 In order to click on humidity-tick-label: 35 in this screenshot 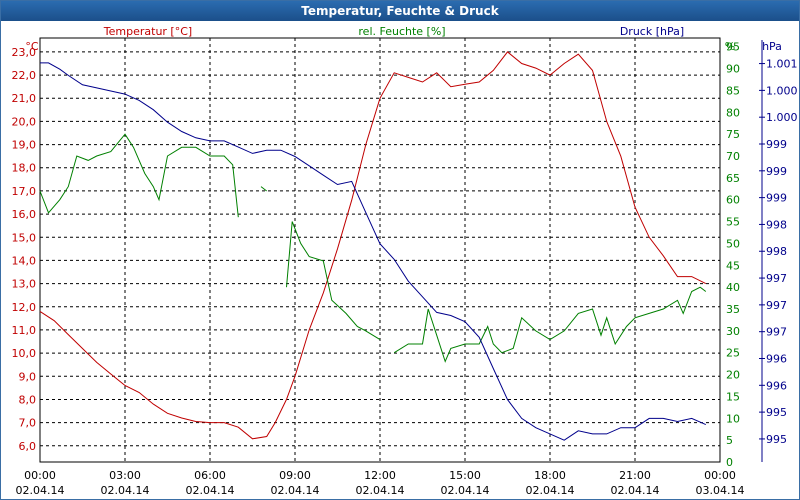, I will do `click(733, 309)`.